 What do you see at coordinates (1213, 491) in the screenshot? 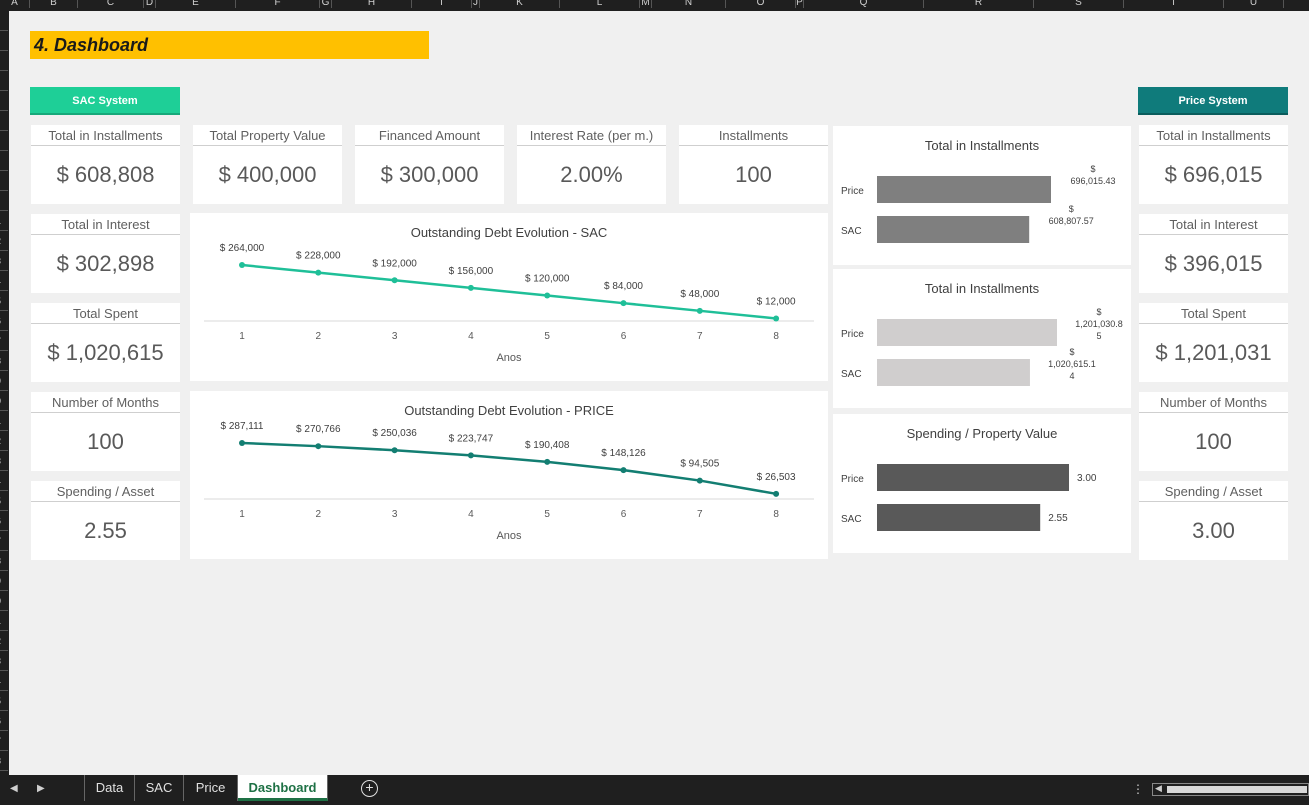
I see `kpi-label: Spending / Asset` at bounding box center [1213, 491].